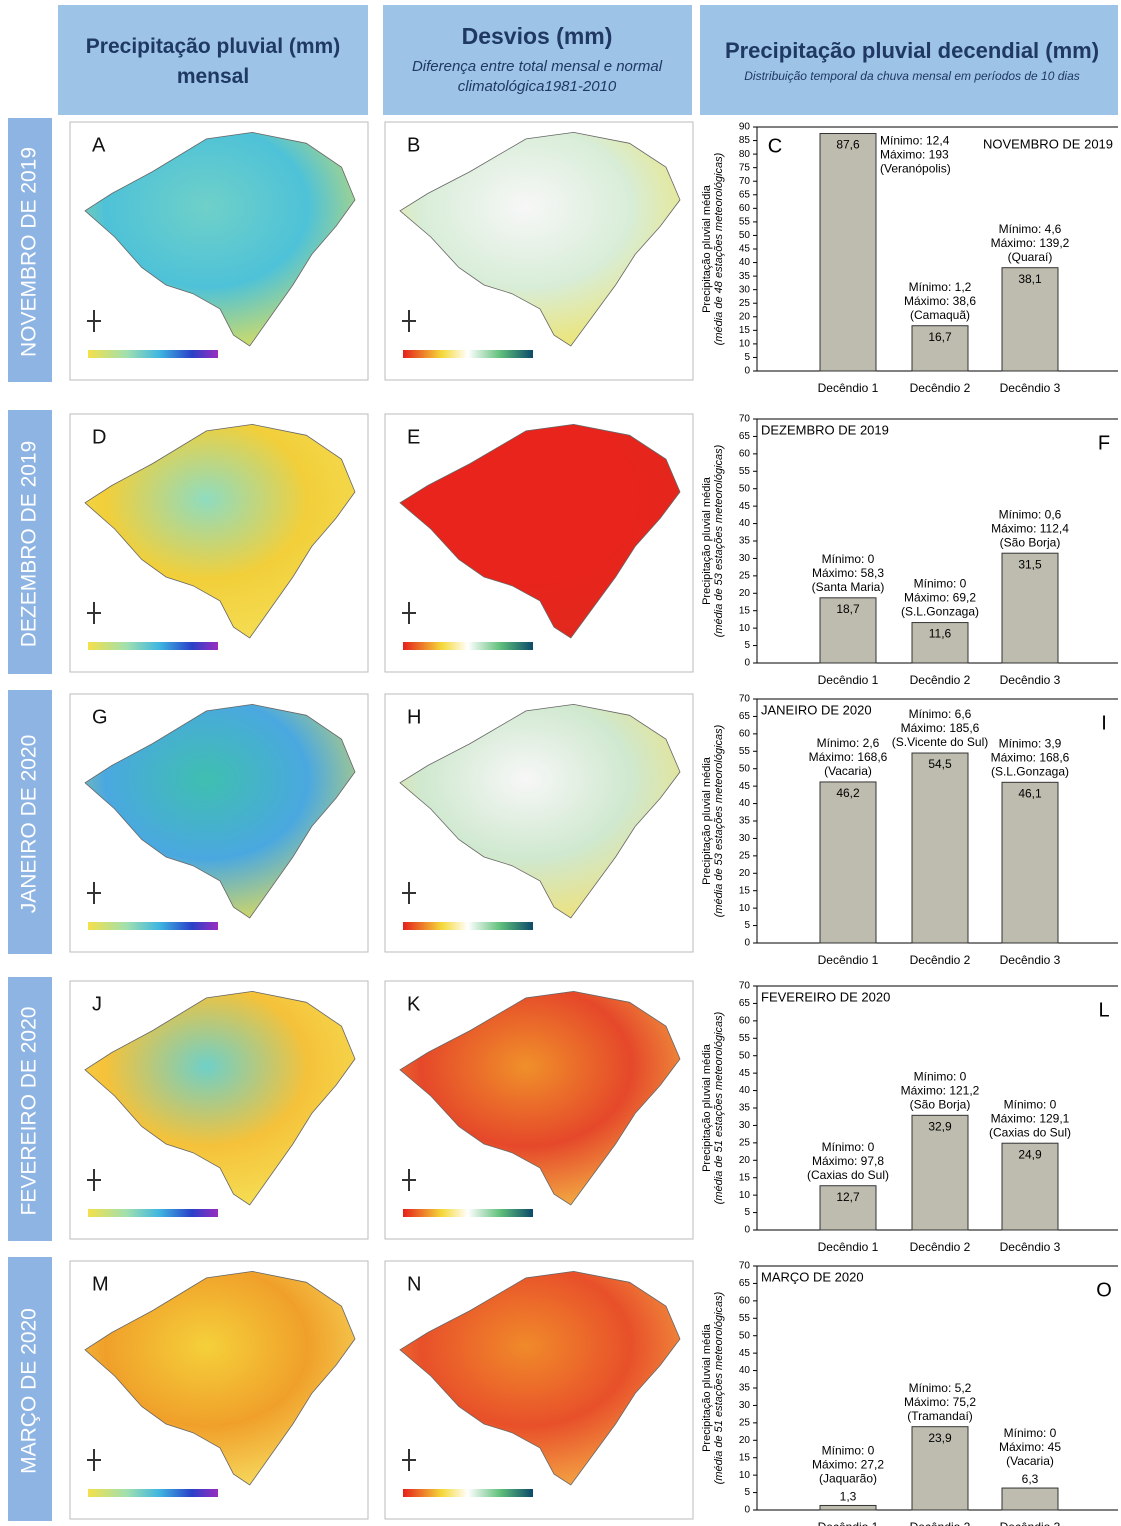 This screenshot has height=1526, width=1121. I want to click on bar-annotation: Máximo: 193, so click(914, 155).